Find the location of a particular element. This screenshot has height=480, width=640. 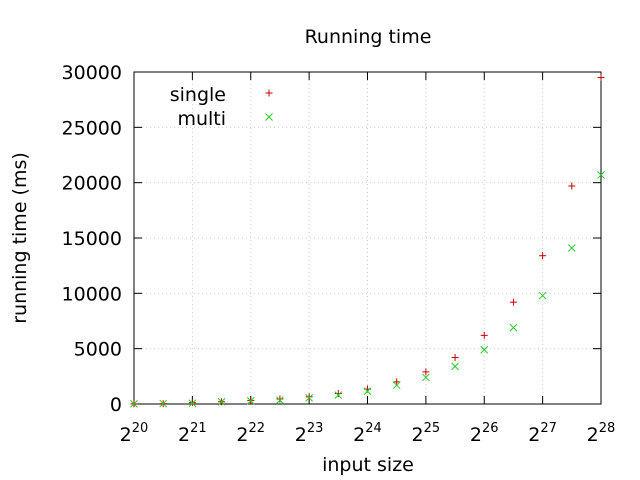

x-tick-exponent: 26 is located at coordinates (490, 428).